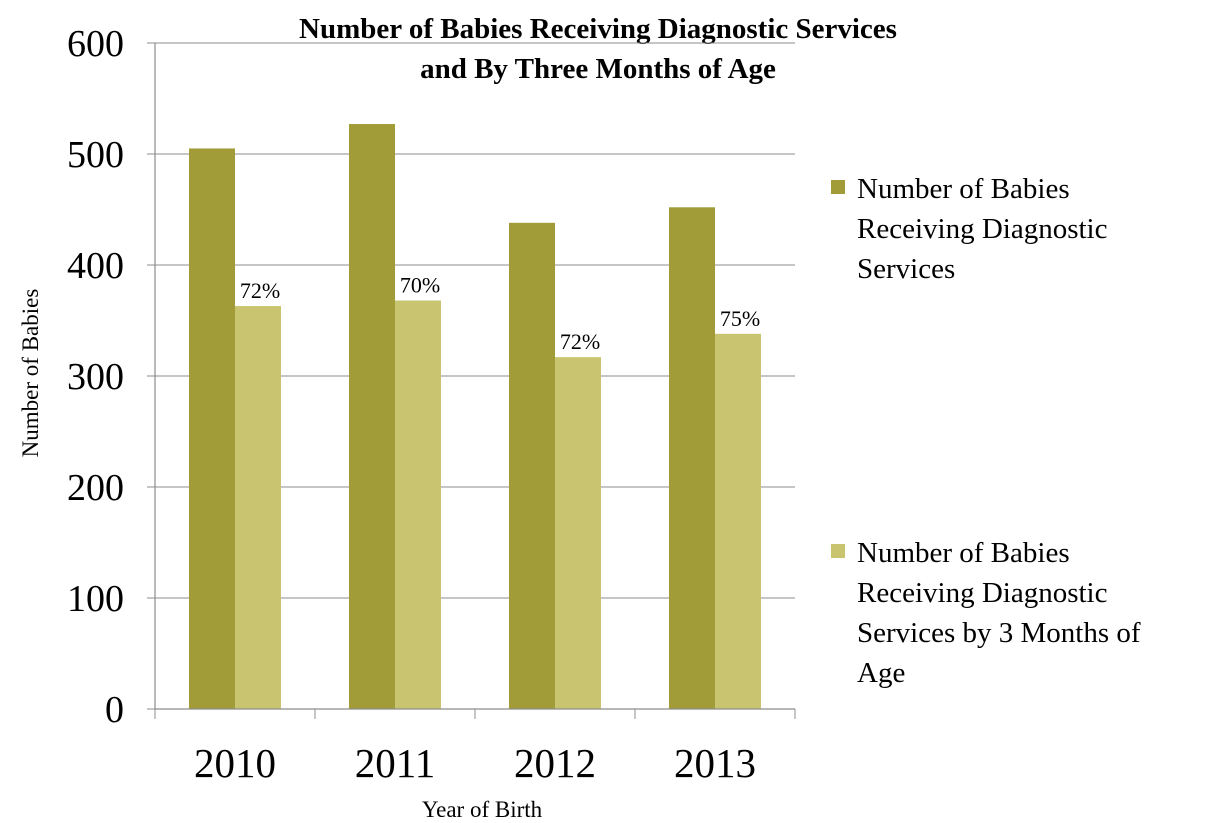 Image resolution: width=1208 pixels, height=823 pixels. Describe the element at coordinates (95, 599) in the screenshot. I see `y-tick-label: 100` at that location.